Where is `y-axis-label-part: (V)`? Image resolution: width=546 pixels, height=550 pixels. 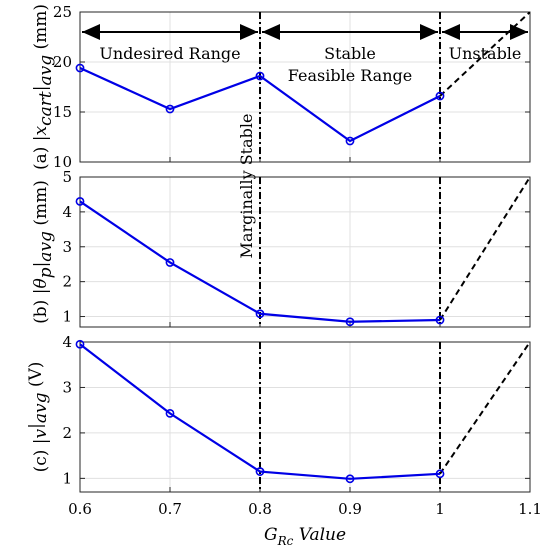
y-axis-label-part: (V) is located at coordinates (36, 377).